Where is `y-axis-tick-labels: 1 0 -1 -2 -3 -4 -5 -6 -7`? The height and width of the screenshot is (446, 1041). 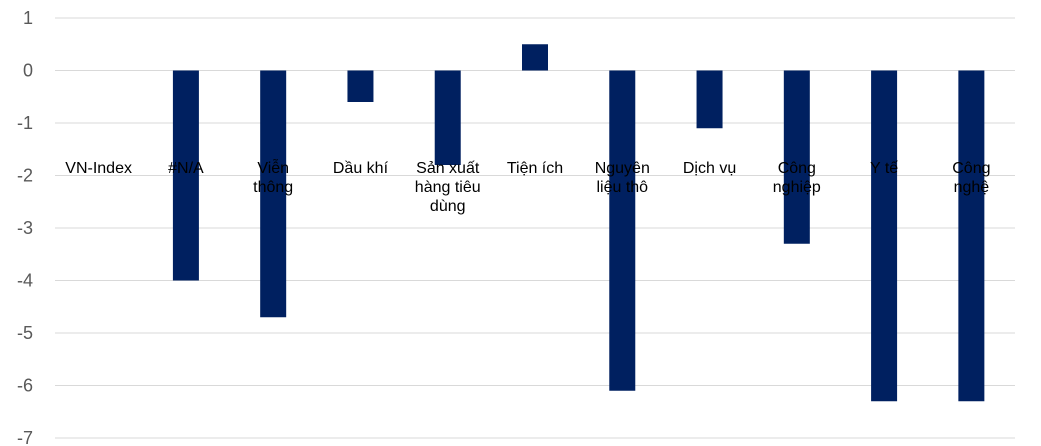
y-axis-tick-labels: 1 0 -1 -2 -3 -4 -5 -6 -7 is located at coordinates (25, 227).